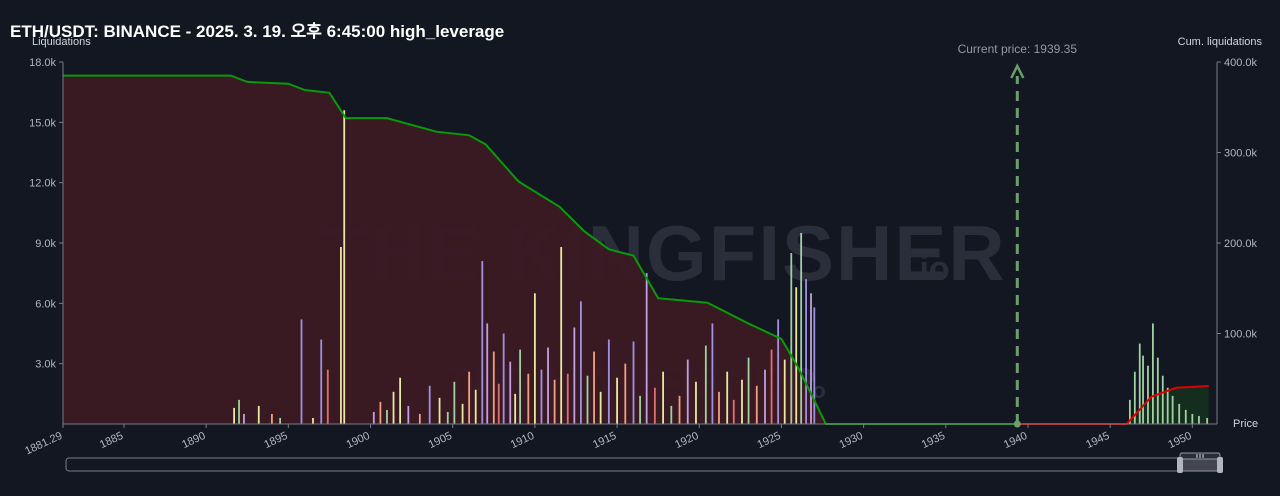 This screenshot has height=496, width=1280. Describe the element at coordinates (1015, 440) in the screenshot. I see `x-tick-label: 1940` at that location.